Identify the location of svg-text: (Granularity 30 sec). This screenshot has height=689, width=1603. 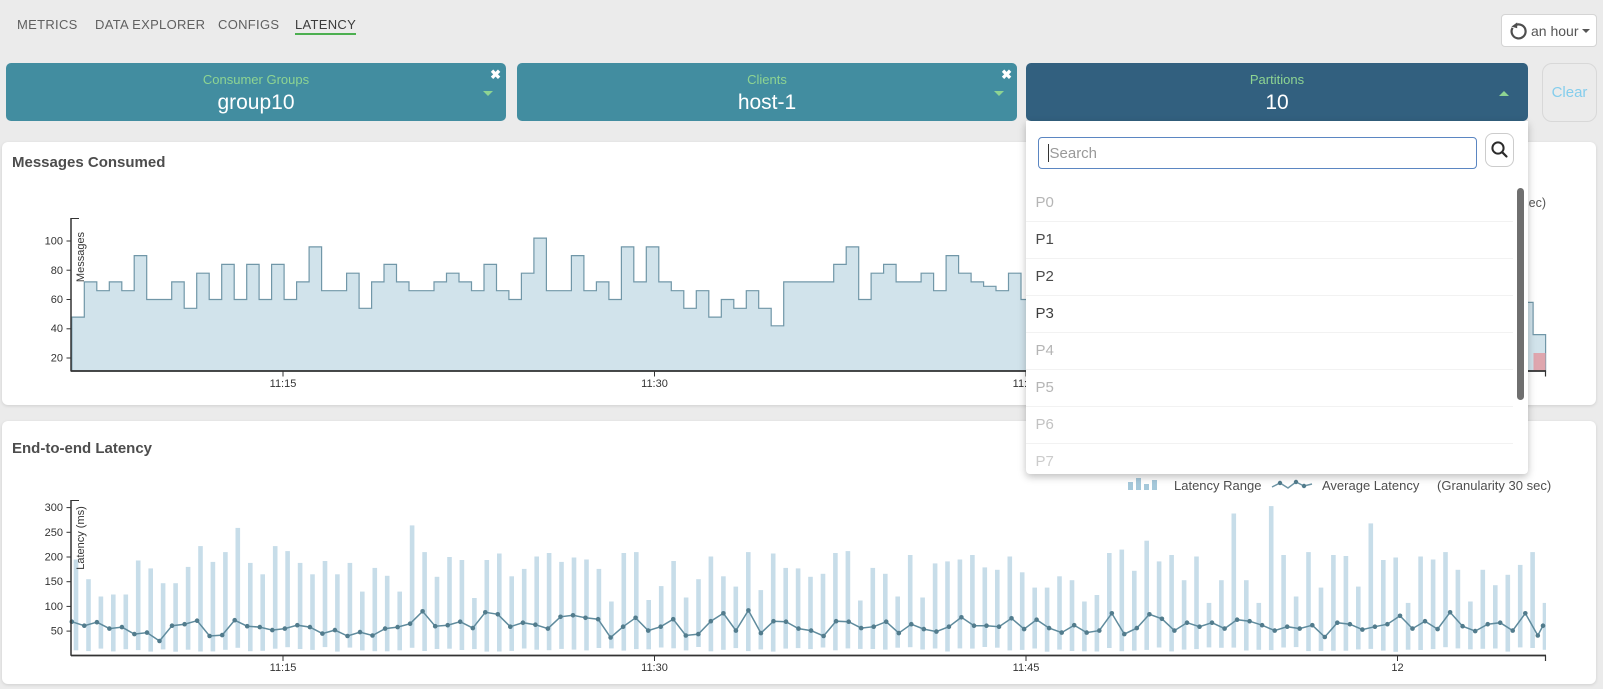
(1494, 485).